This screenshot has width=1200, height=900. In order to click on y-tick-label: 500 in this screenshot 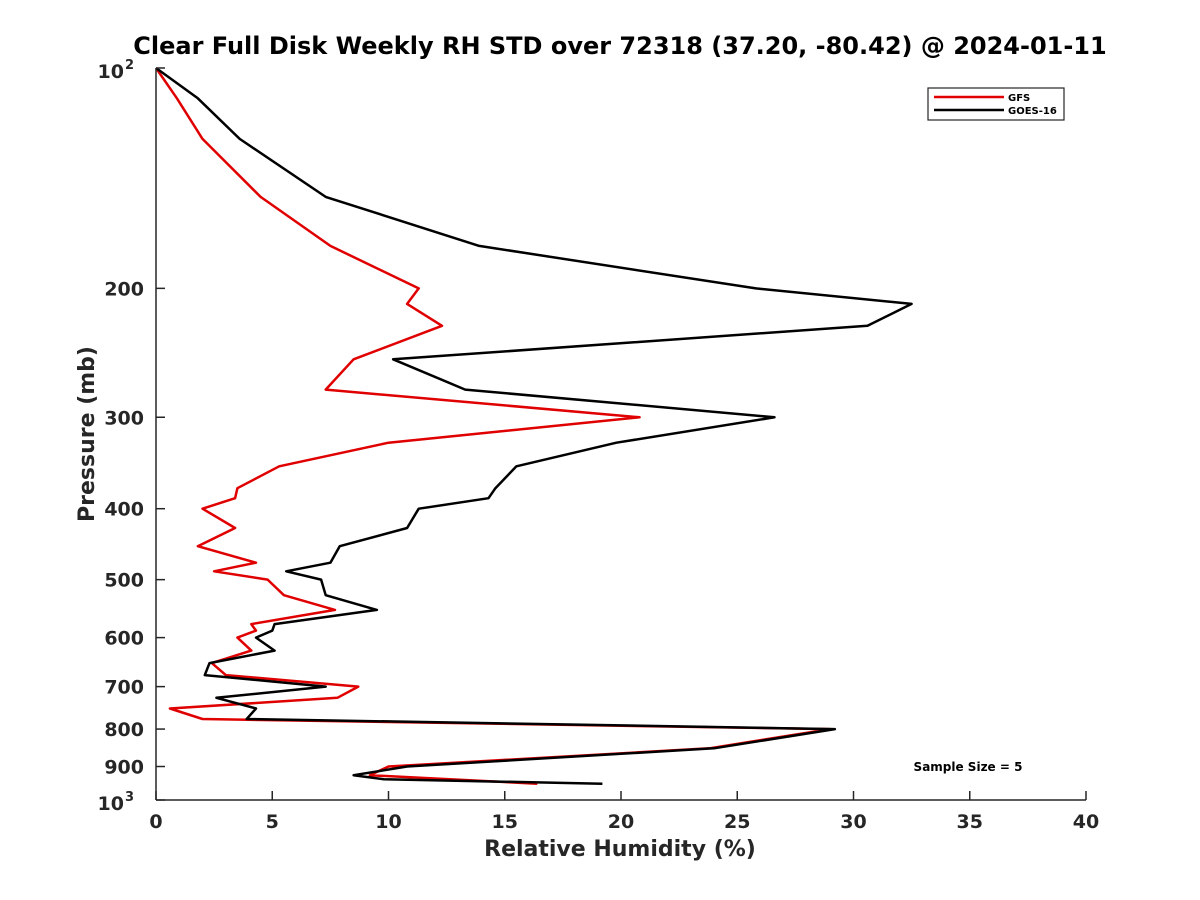, I will do `click(124, 581)`.